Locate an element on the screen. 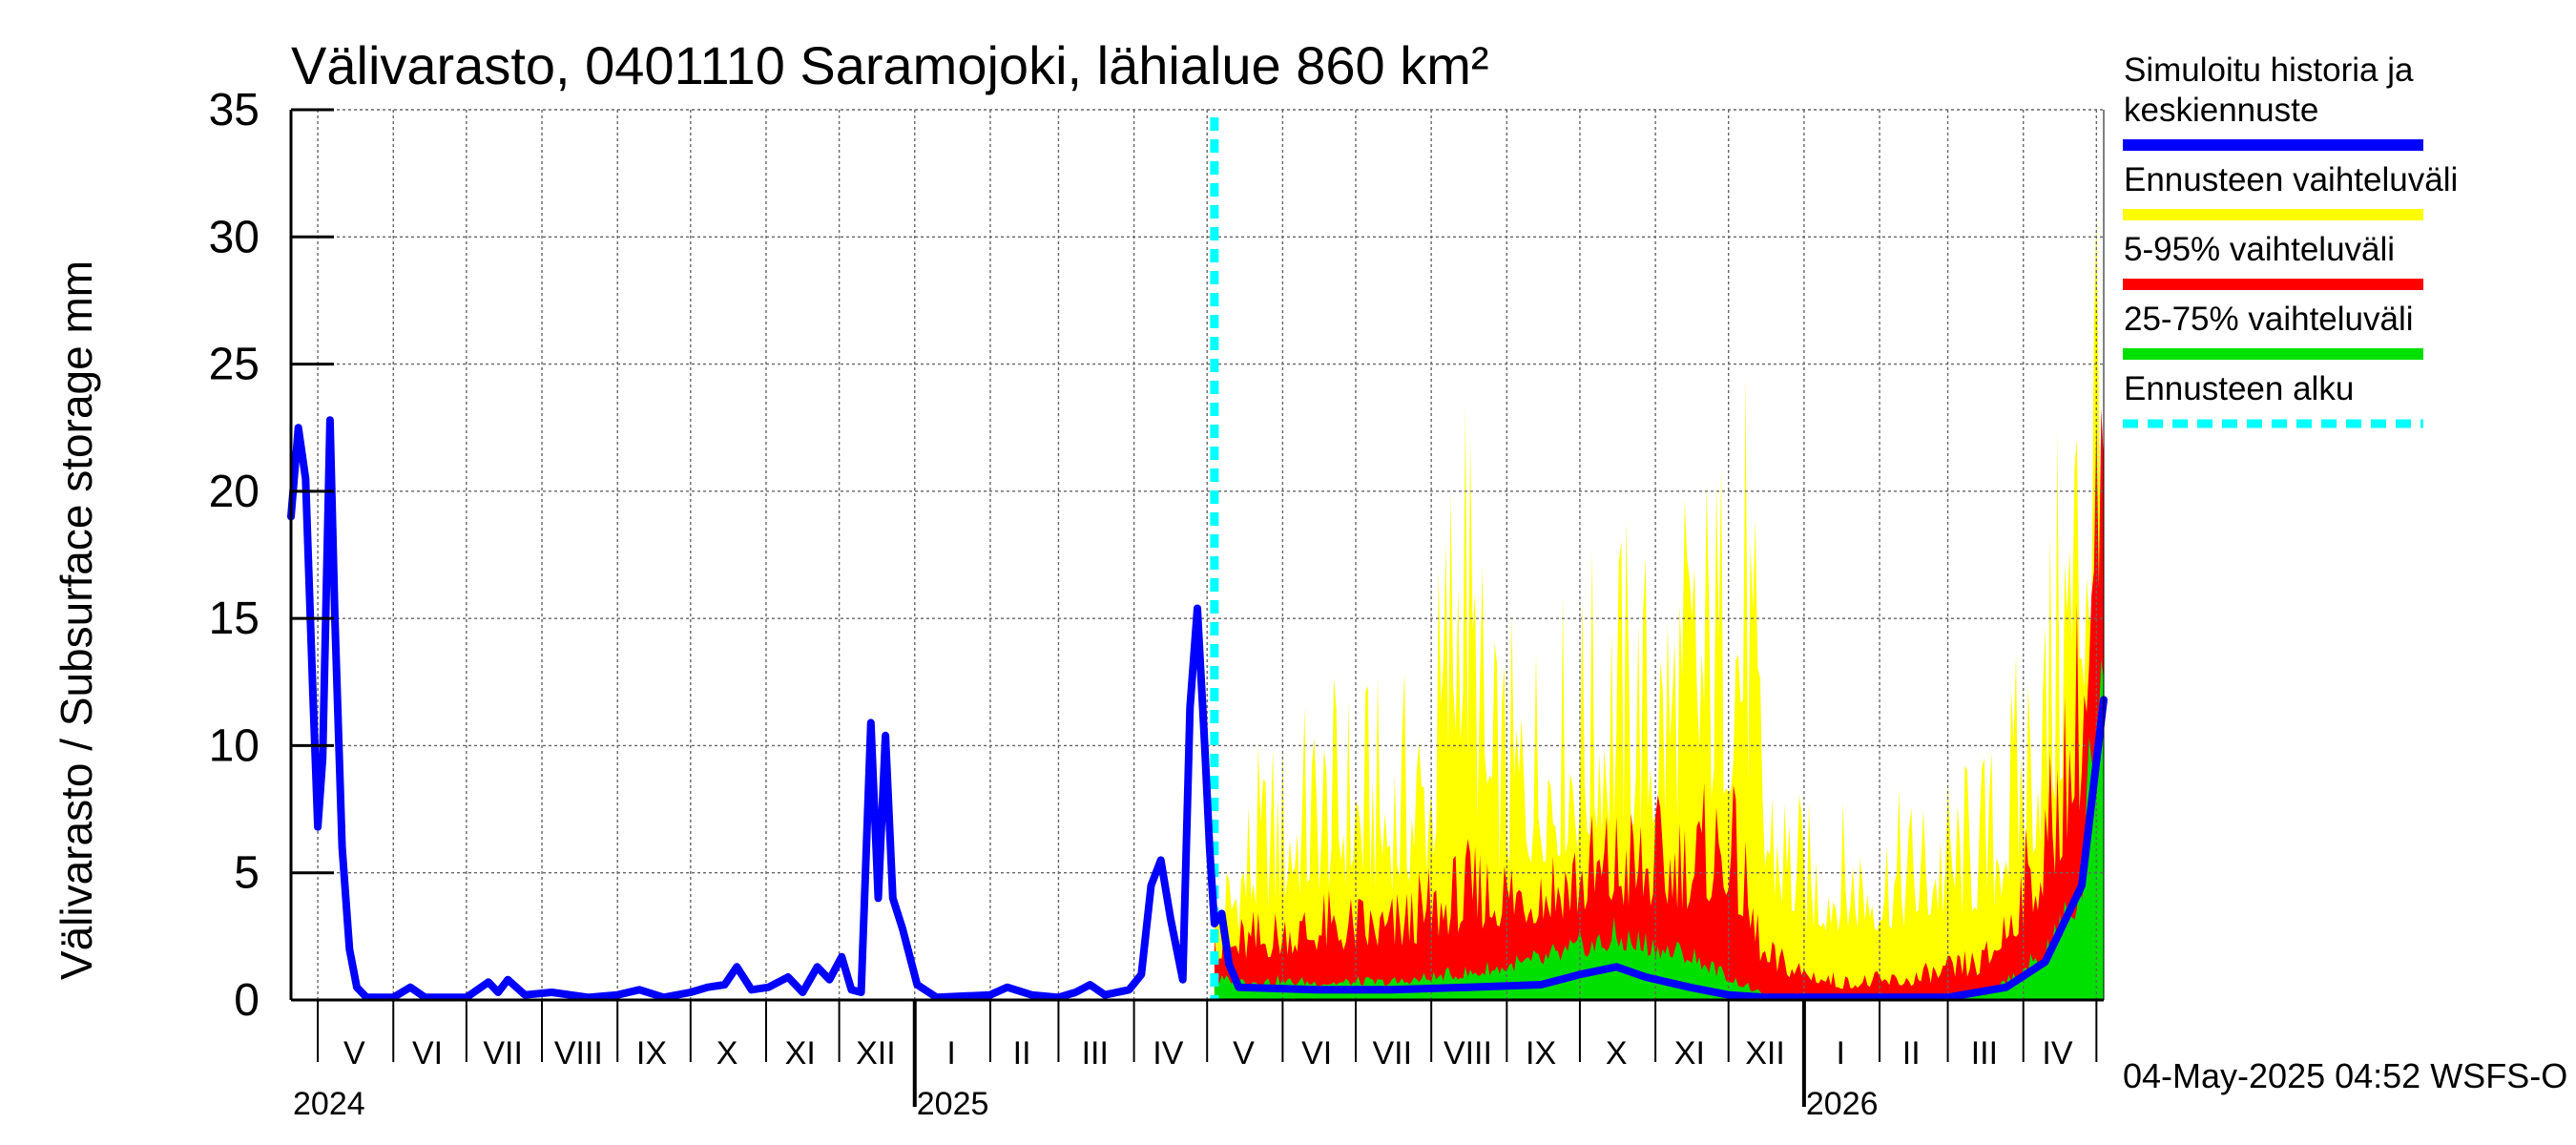 The width and height of the screenshot is (2576, 1145). y-tick-label: 0 is located at coordinates (247, 1000).